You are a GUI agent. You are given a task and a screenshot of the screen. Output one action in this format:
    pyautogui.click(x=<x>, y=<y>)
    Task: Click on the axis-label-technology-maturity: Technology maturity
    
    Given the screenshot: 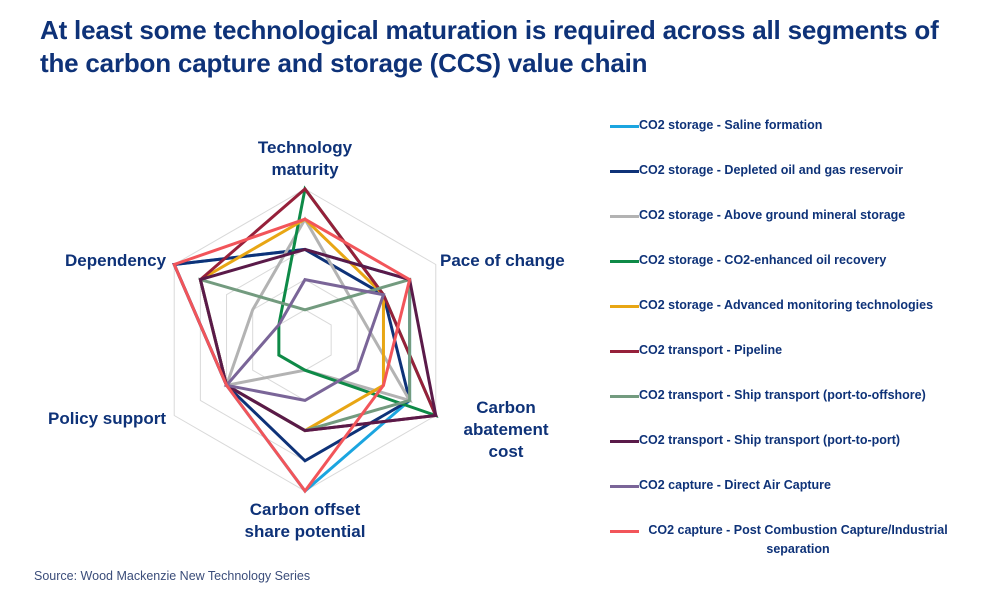 What is the action you would take?
    pyautogui.click(x=305, y=158)
    